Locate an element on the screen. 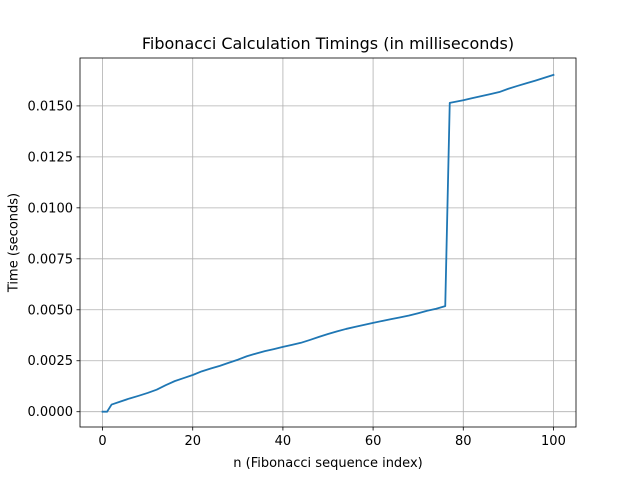 Image resolution: width=640 pixels, height=480 pixels. x-tick-label: 40 is located at coordinates (283, 441).